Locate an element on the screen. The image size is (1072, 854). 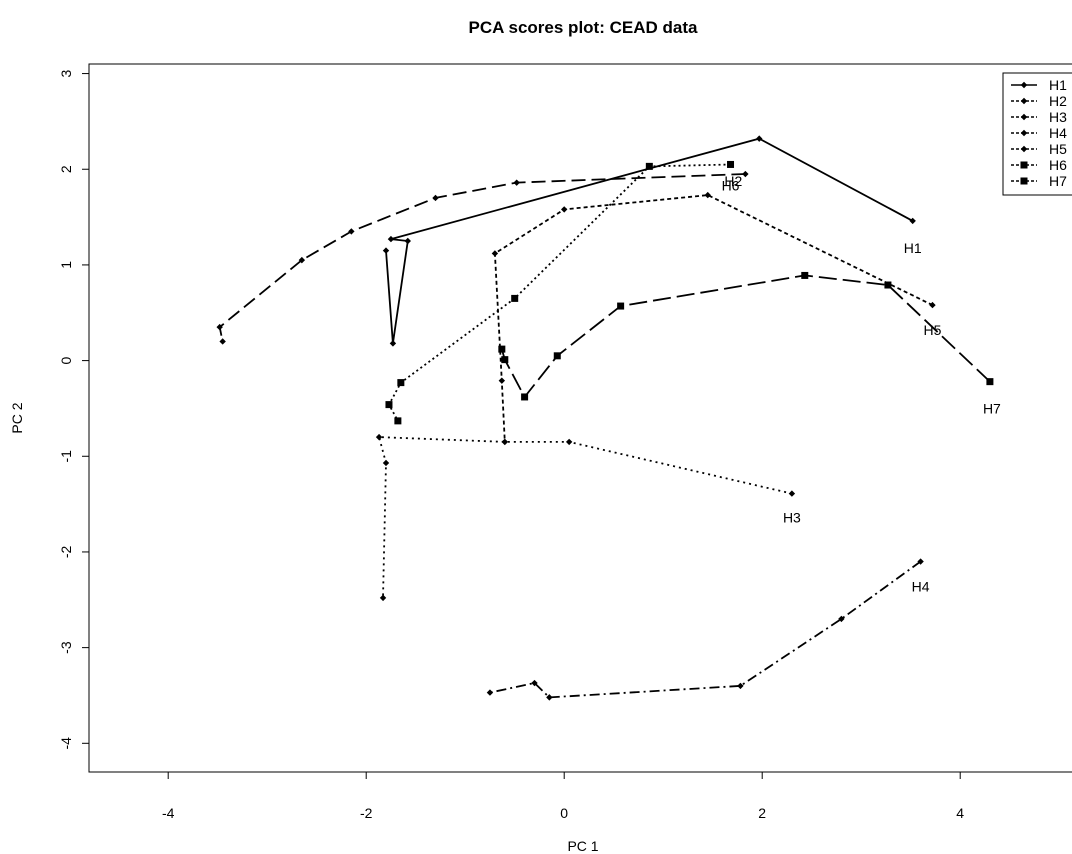
y-axis-label: PC 2 is located at coordinates (17, 417).